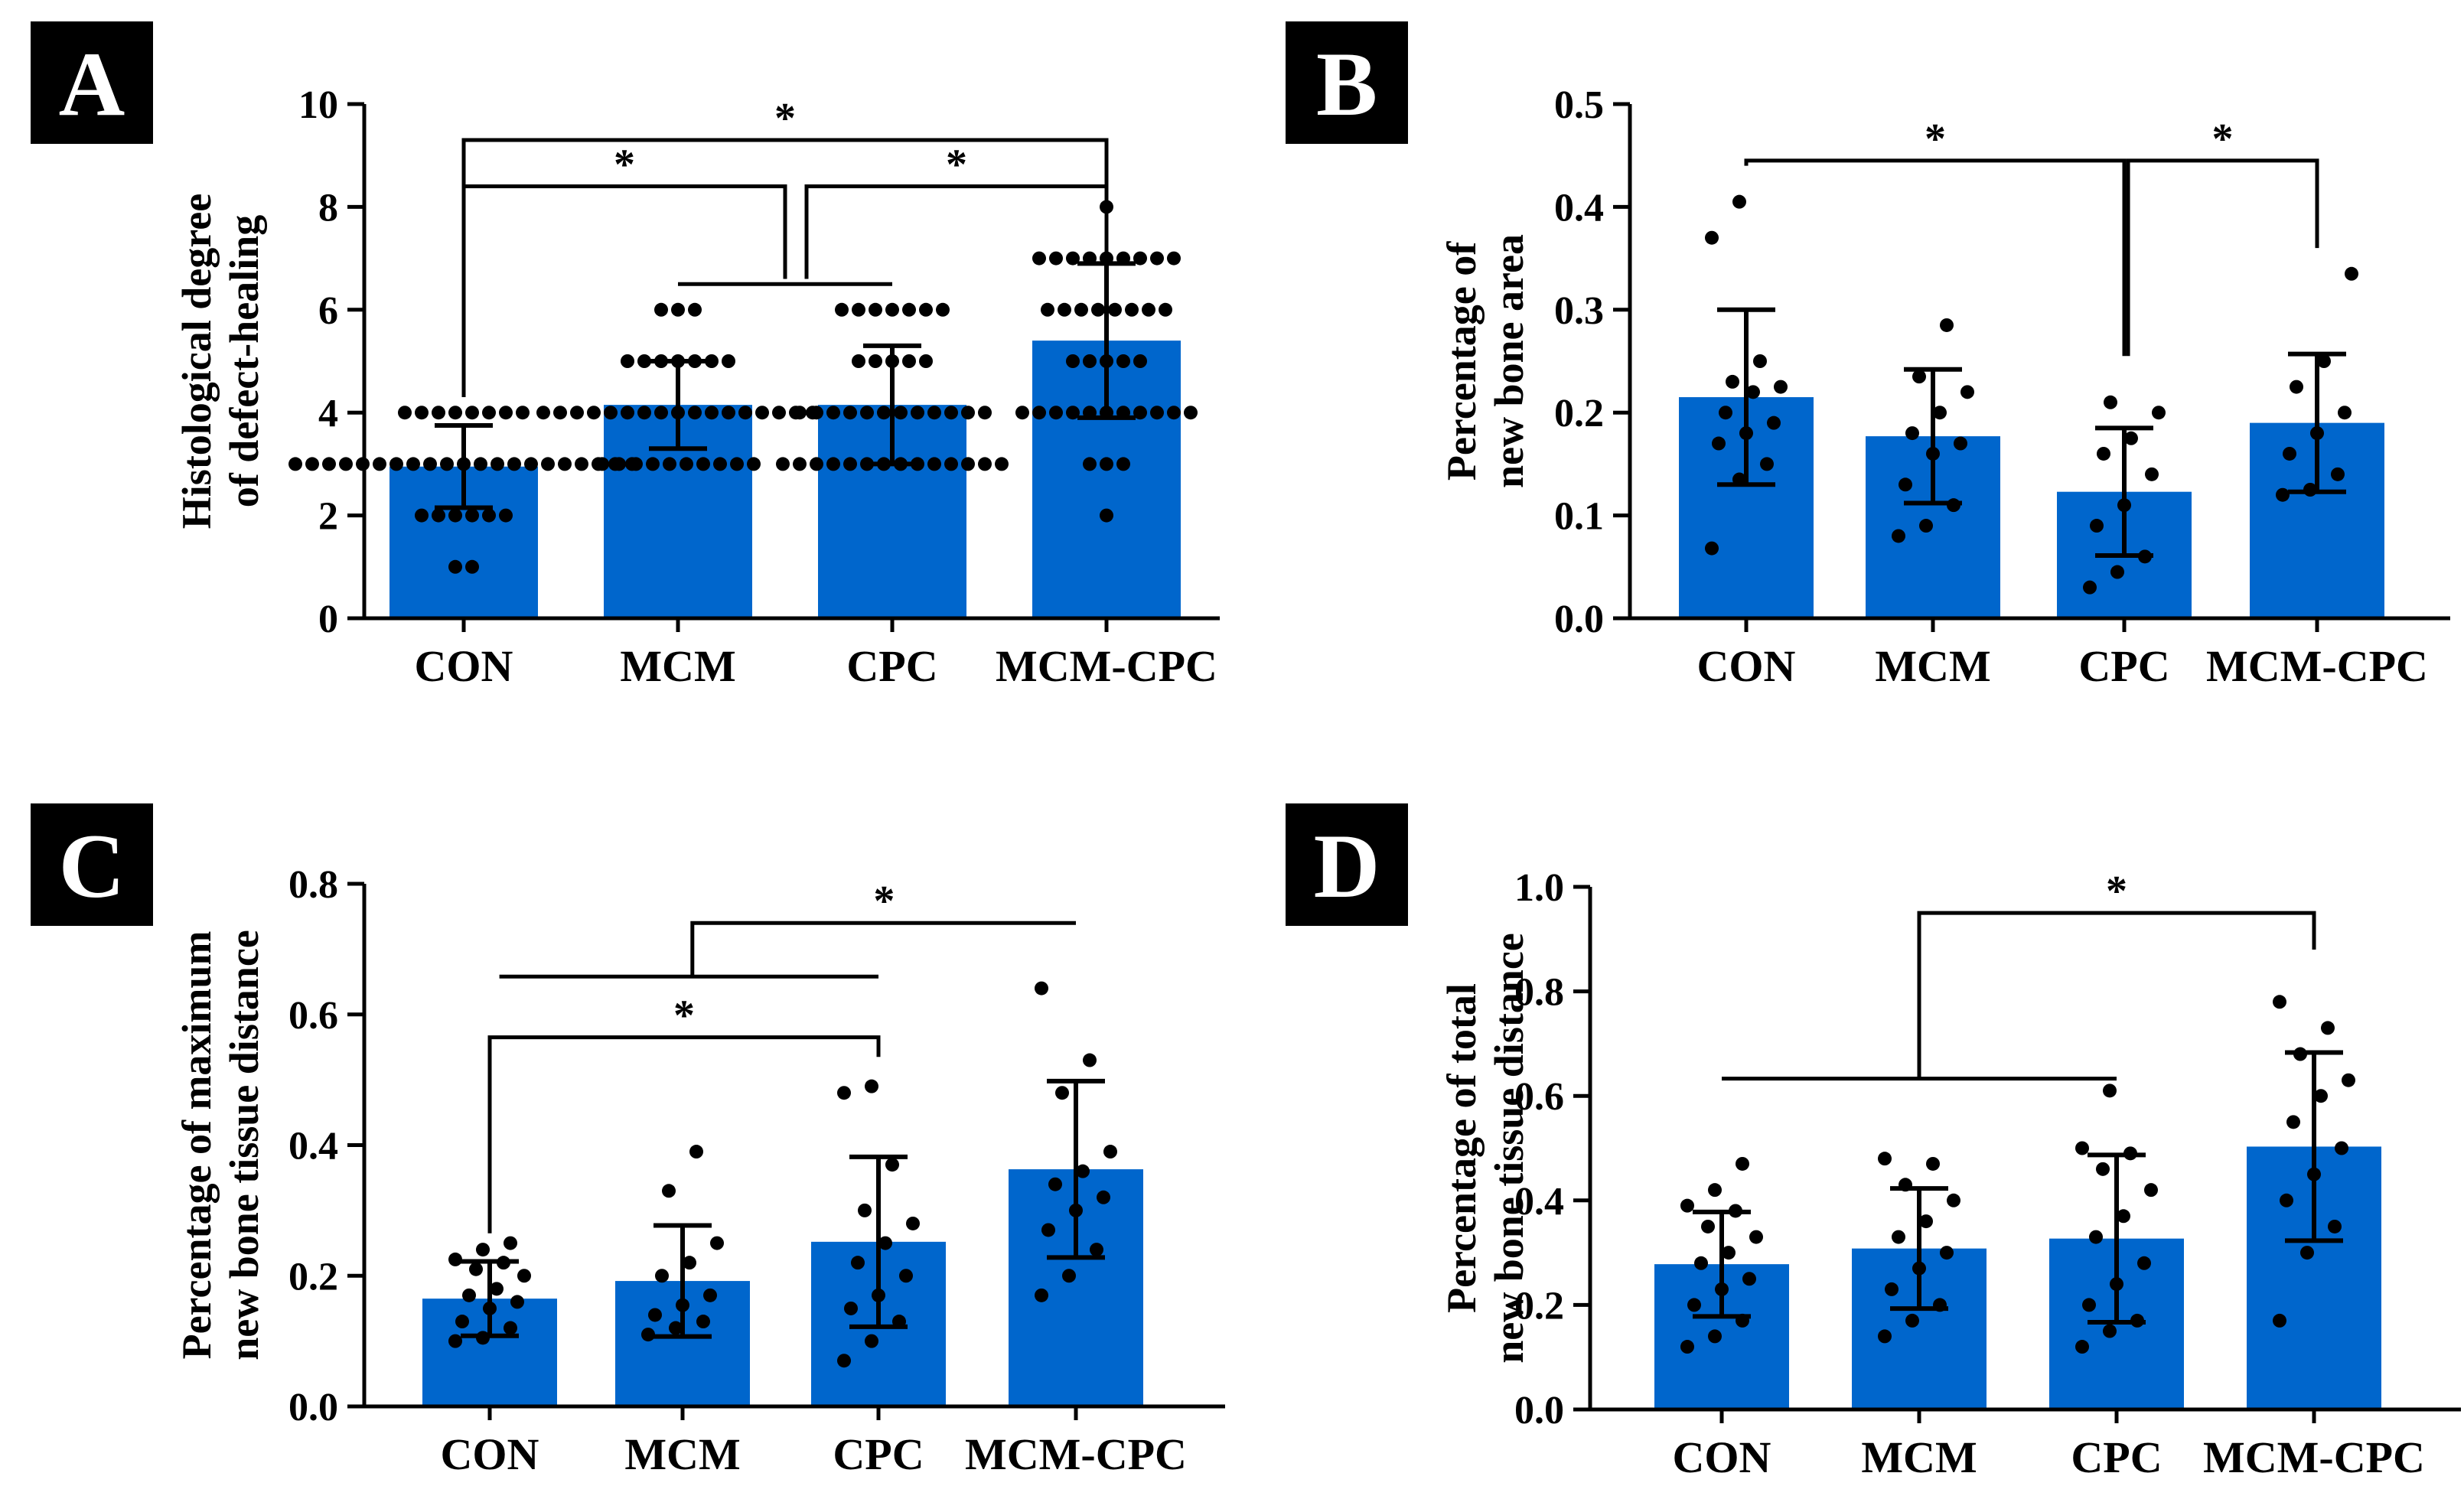  Describe the element at coordinates (1347, 84) in the screenshot. I see `panel-letter: B` at that location.